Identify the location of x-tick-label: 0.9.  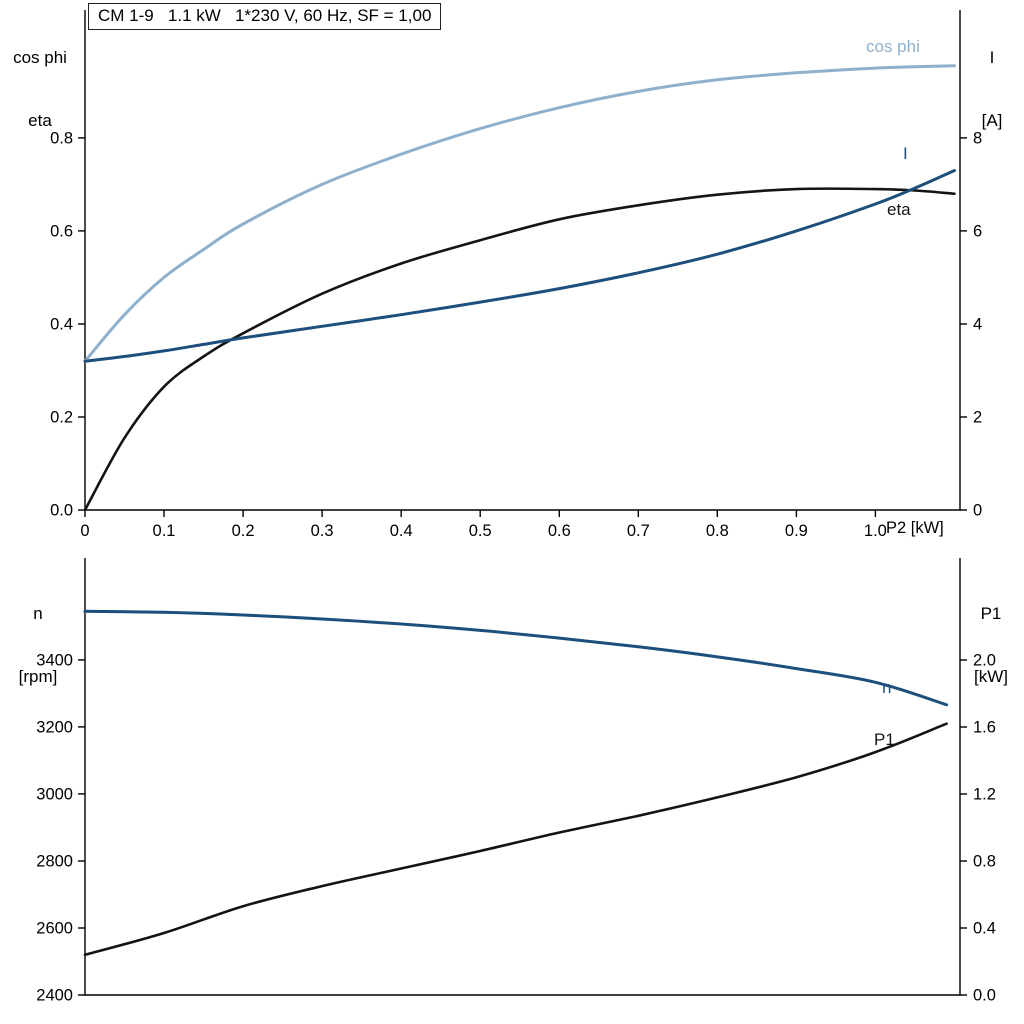
(796, 531).